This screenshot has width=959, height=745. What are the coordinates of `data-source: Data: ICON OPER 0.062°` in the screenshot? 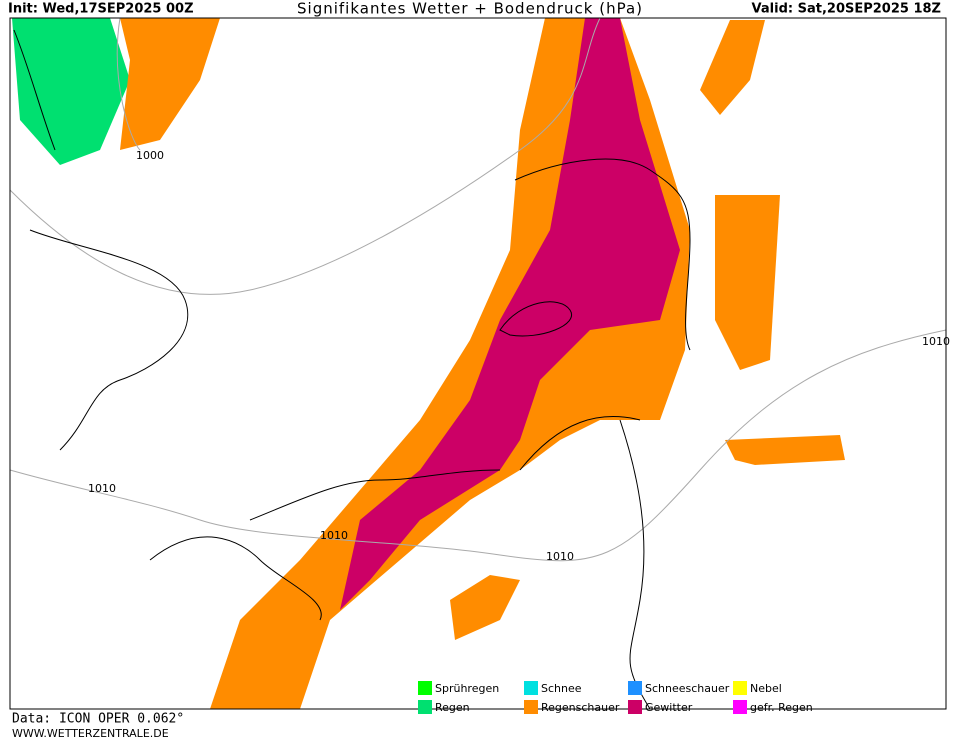 It's located at (98, 719).